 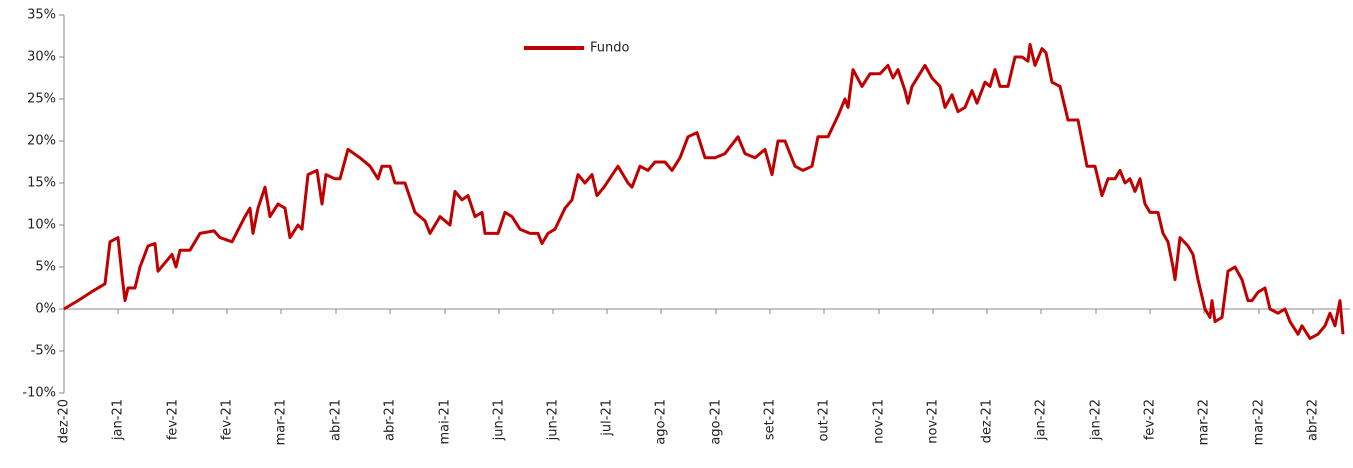 What do you see at coordinates (770, 419) in the screenshot?
I see `x-tick-label: set-21` at bounding box center [770, 419].